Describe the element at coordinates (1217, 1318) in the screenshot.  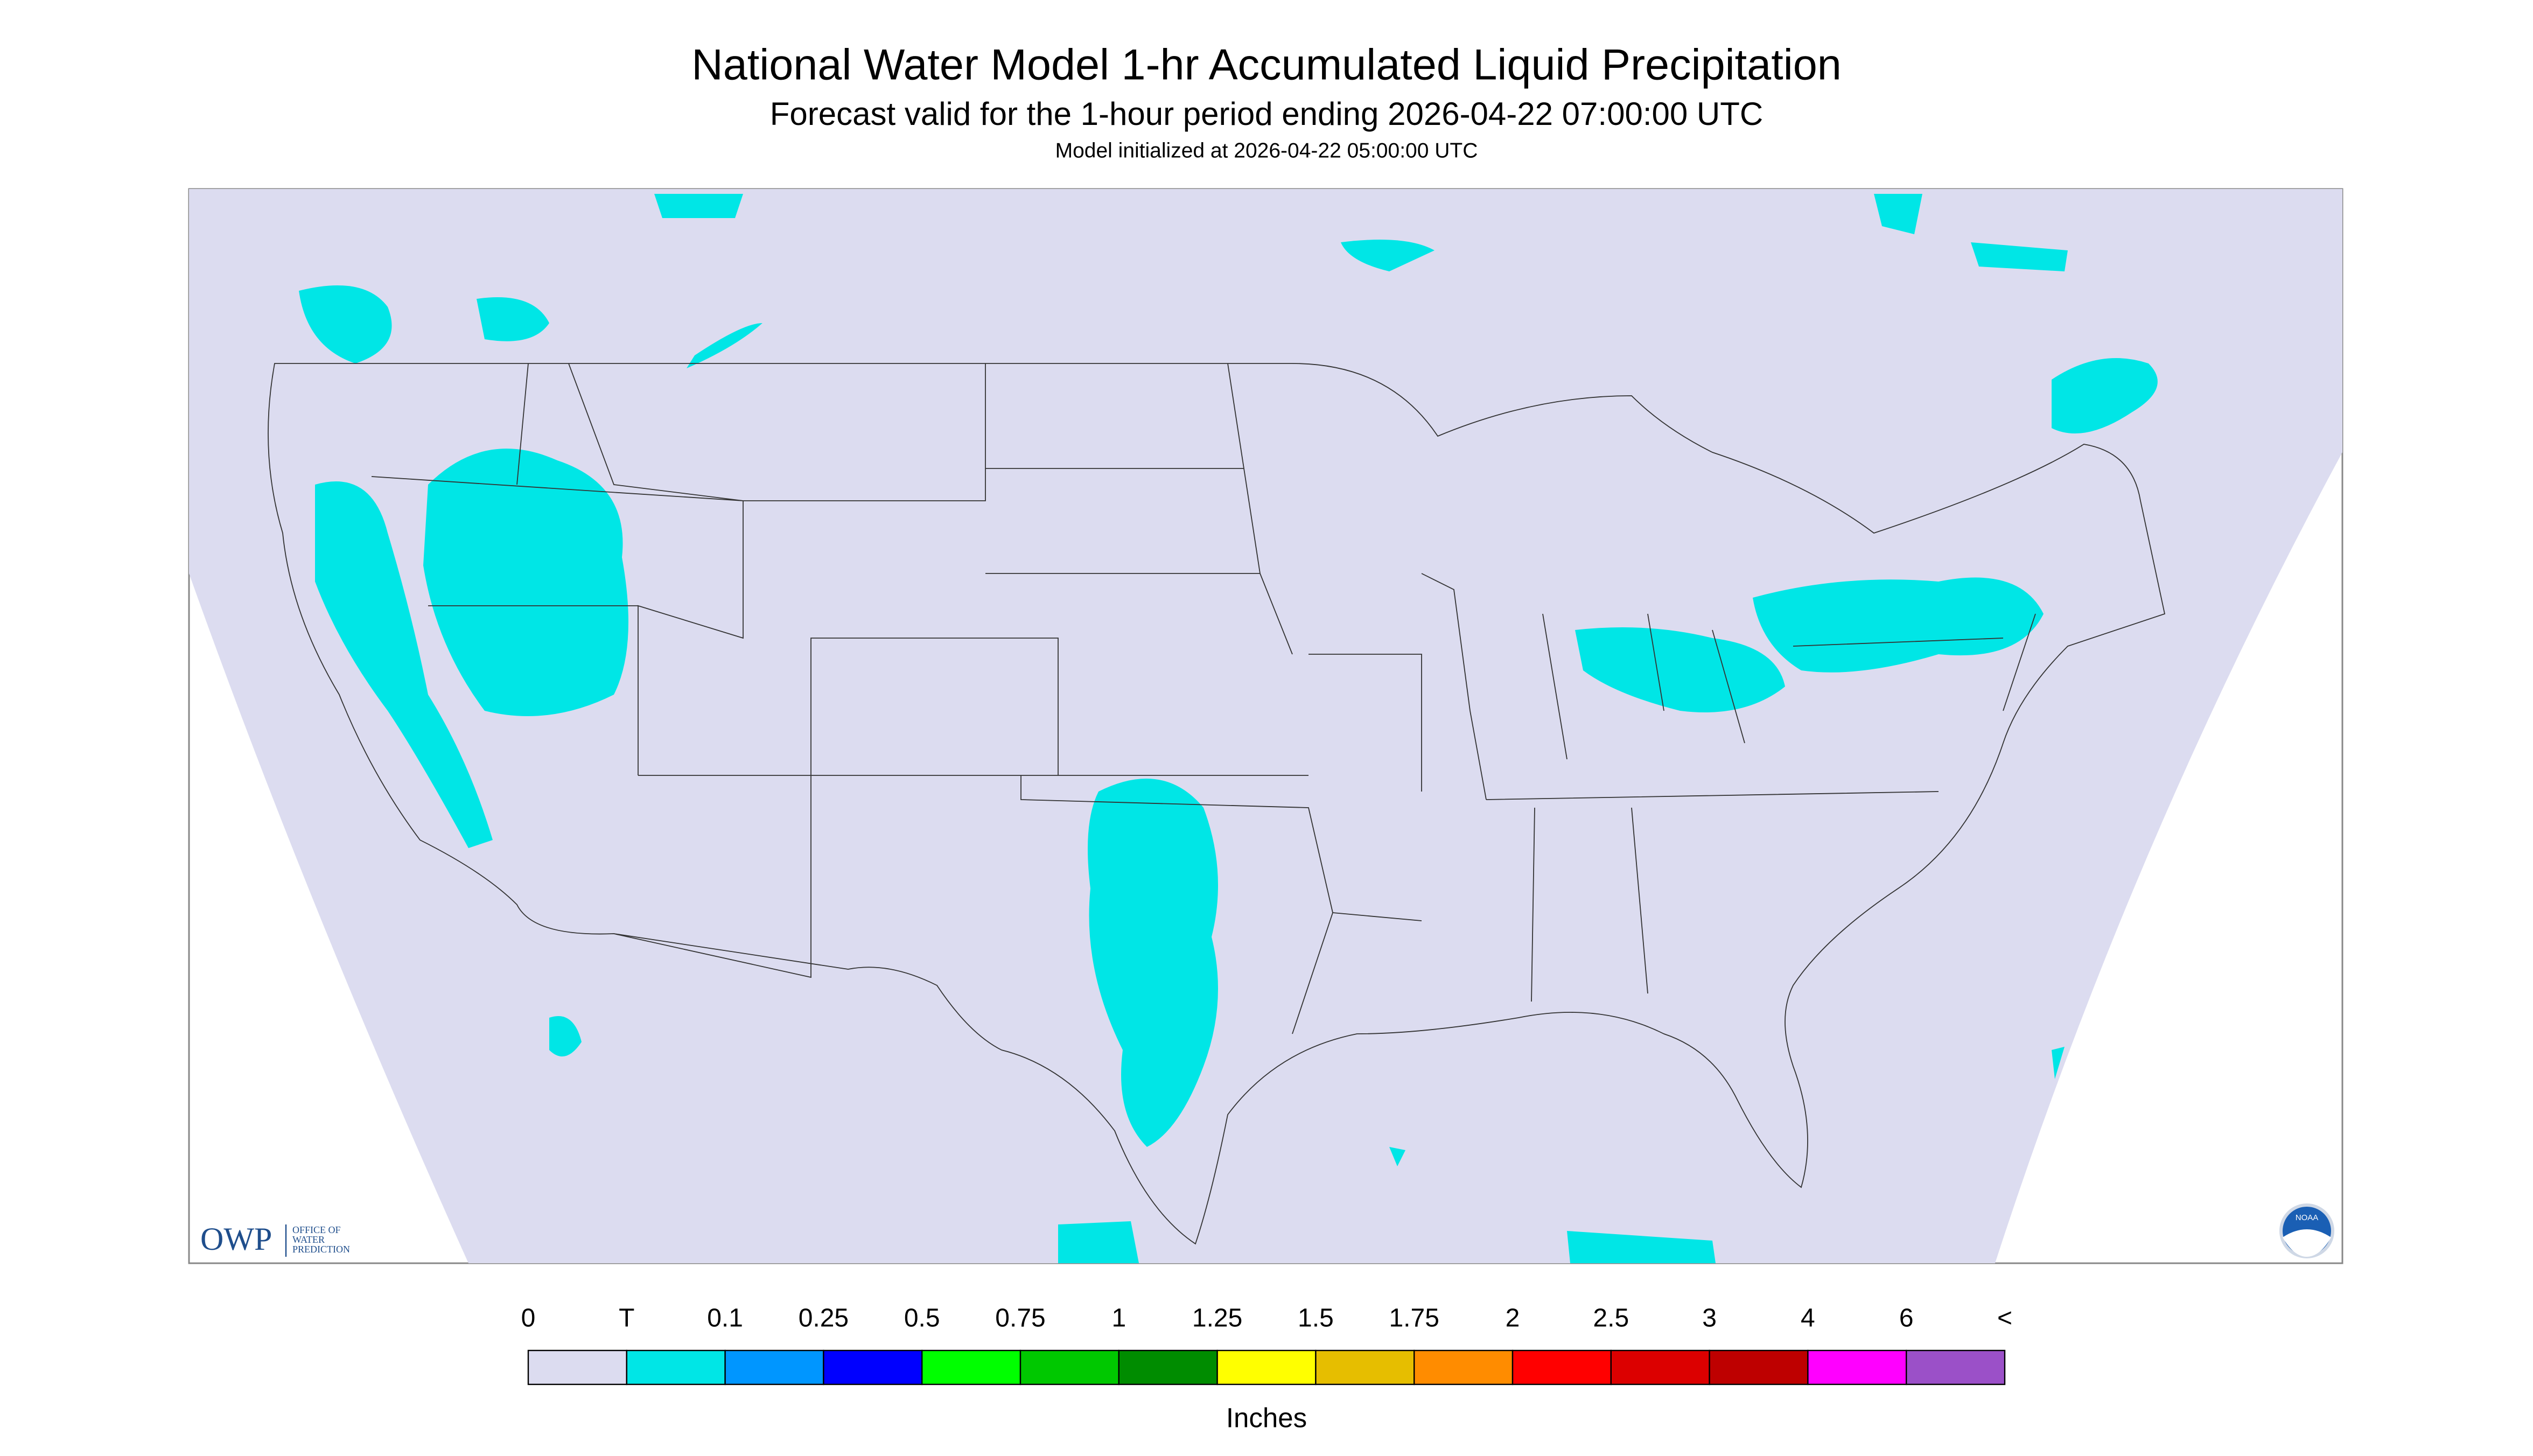
I see `legend-label: 1.25` at that location.